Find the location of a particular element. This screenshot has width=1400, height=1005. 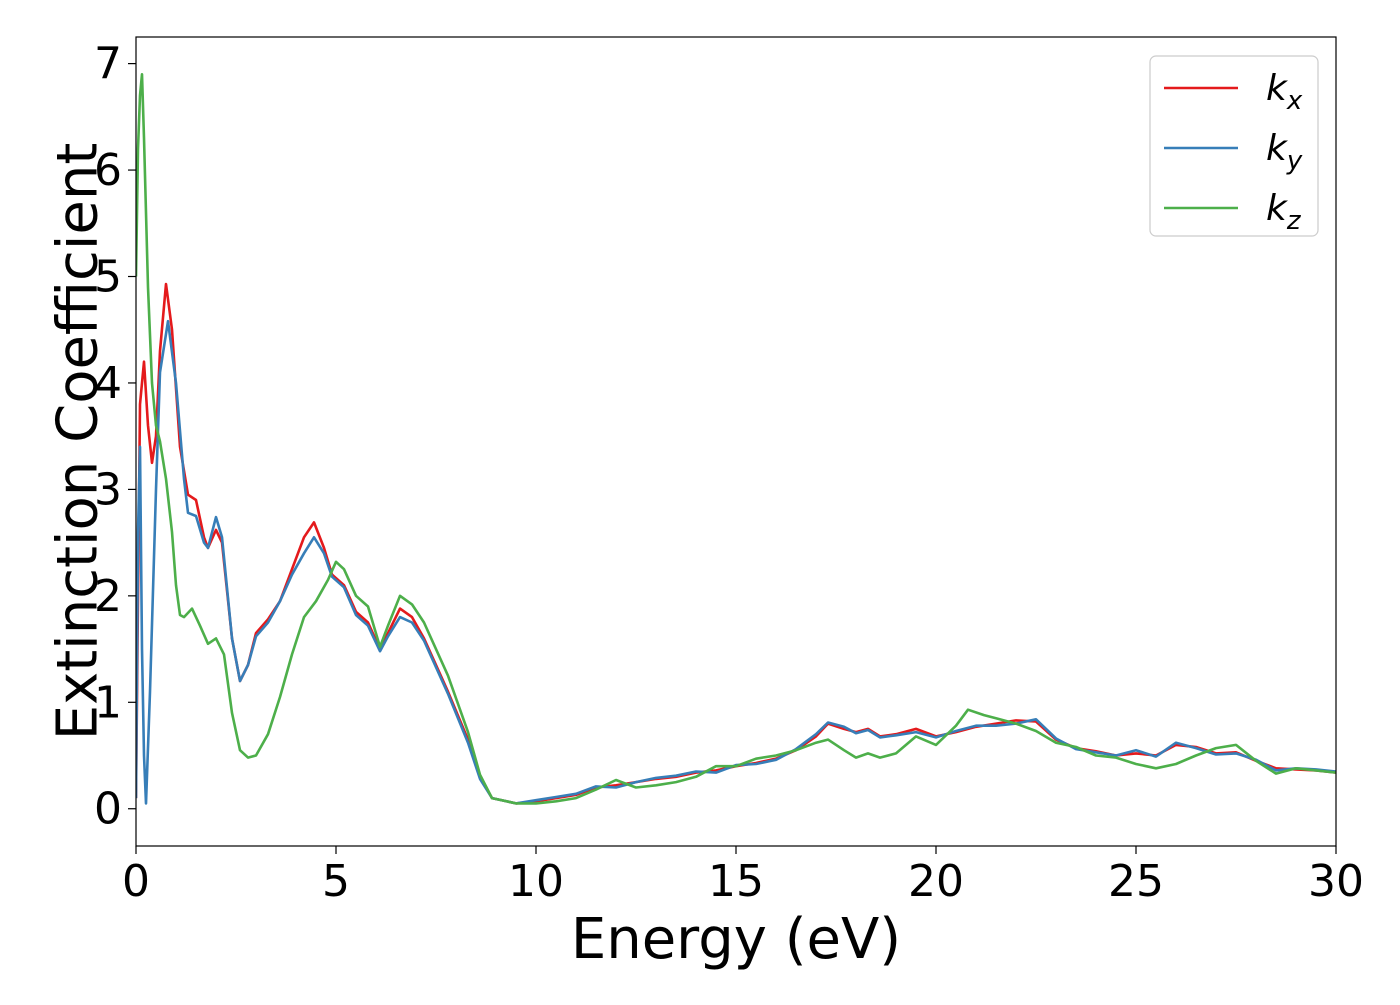

x-axis-title: Energy (eV) is located at coordinates (736, 939).